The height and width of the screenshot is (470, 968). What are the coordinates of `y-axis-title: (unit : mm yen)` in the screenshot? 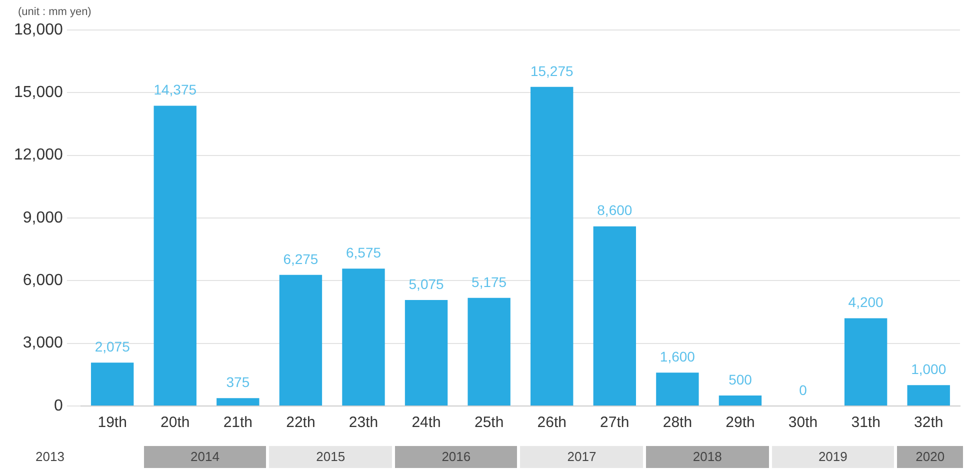 It's located at (55, 12).